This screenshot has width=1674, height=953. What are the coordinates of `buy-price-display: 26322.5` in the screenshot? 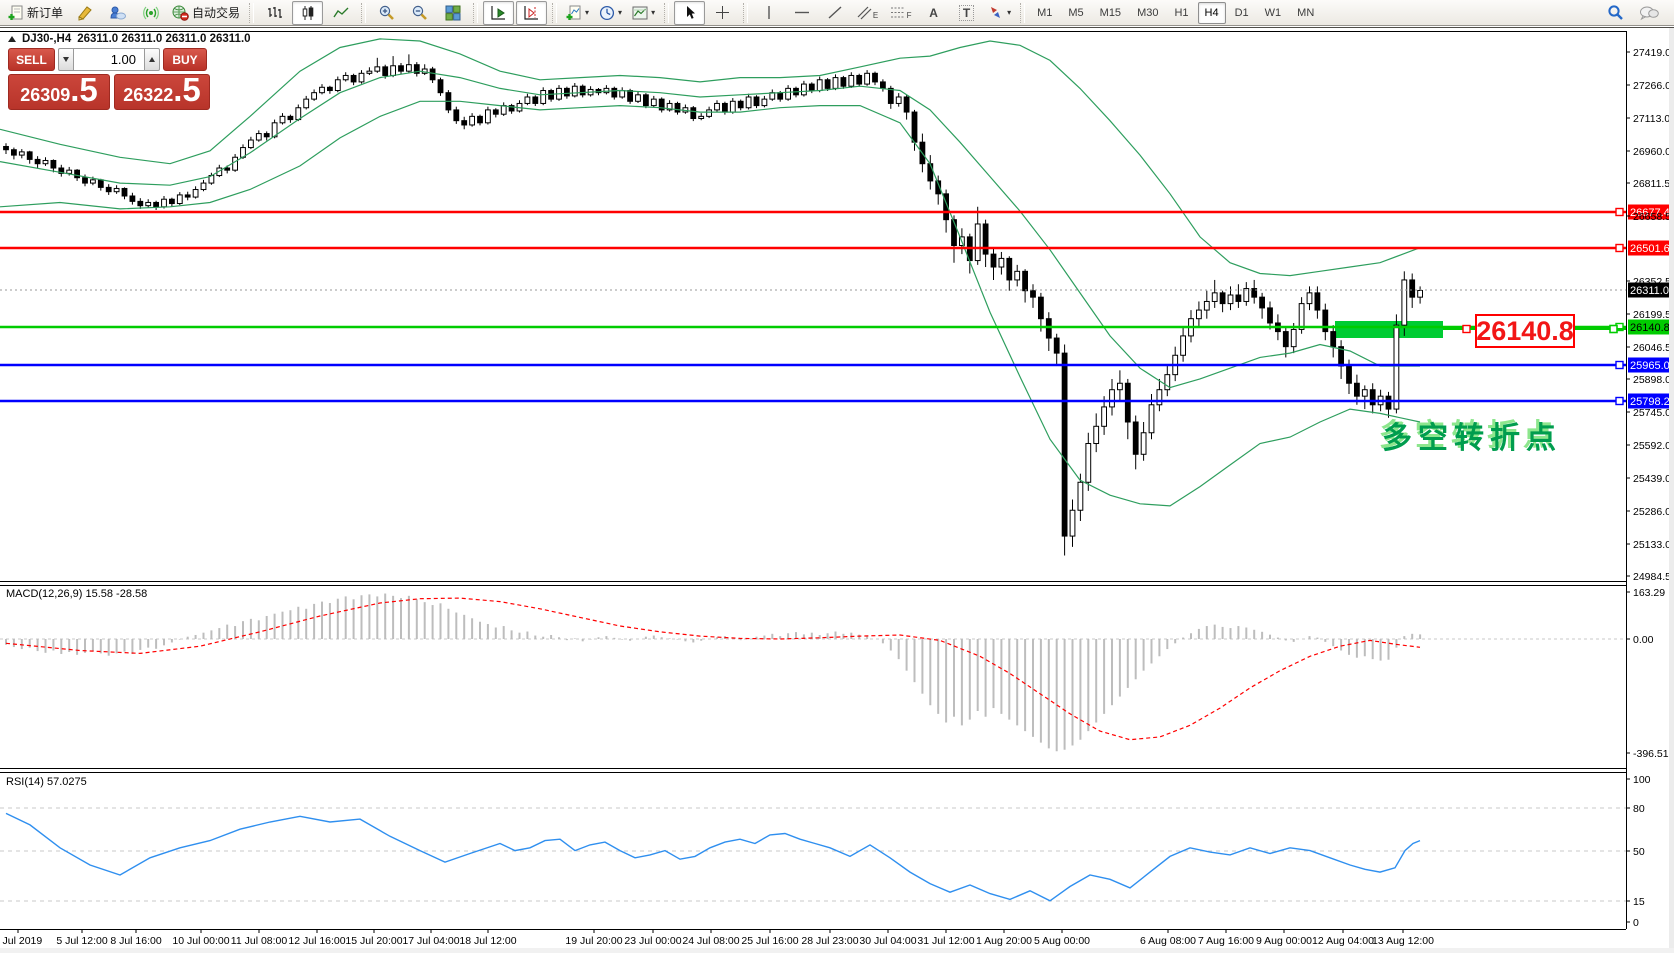 It's located at (161, 90).